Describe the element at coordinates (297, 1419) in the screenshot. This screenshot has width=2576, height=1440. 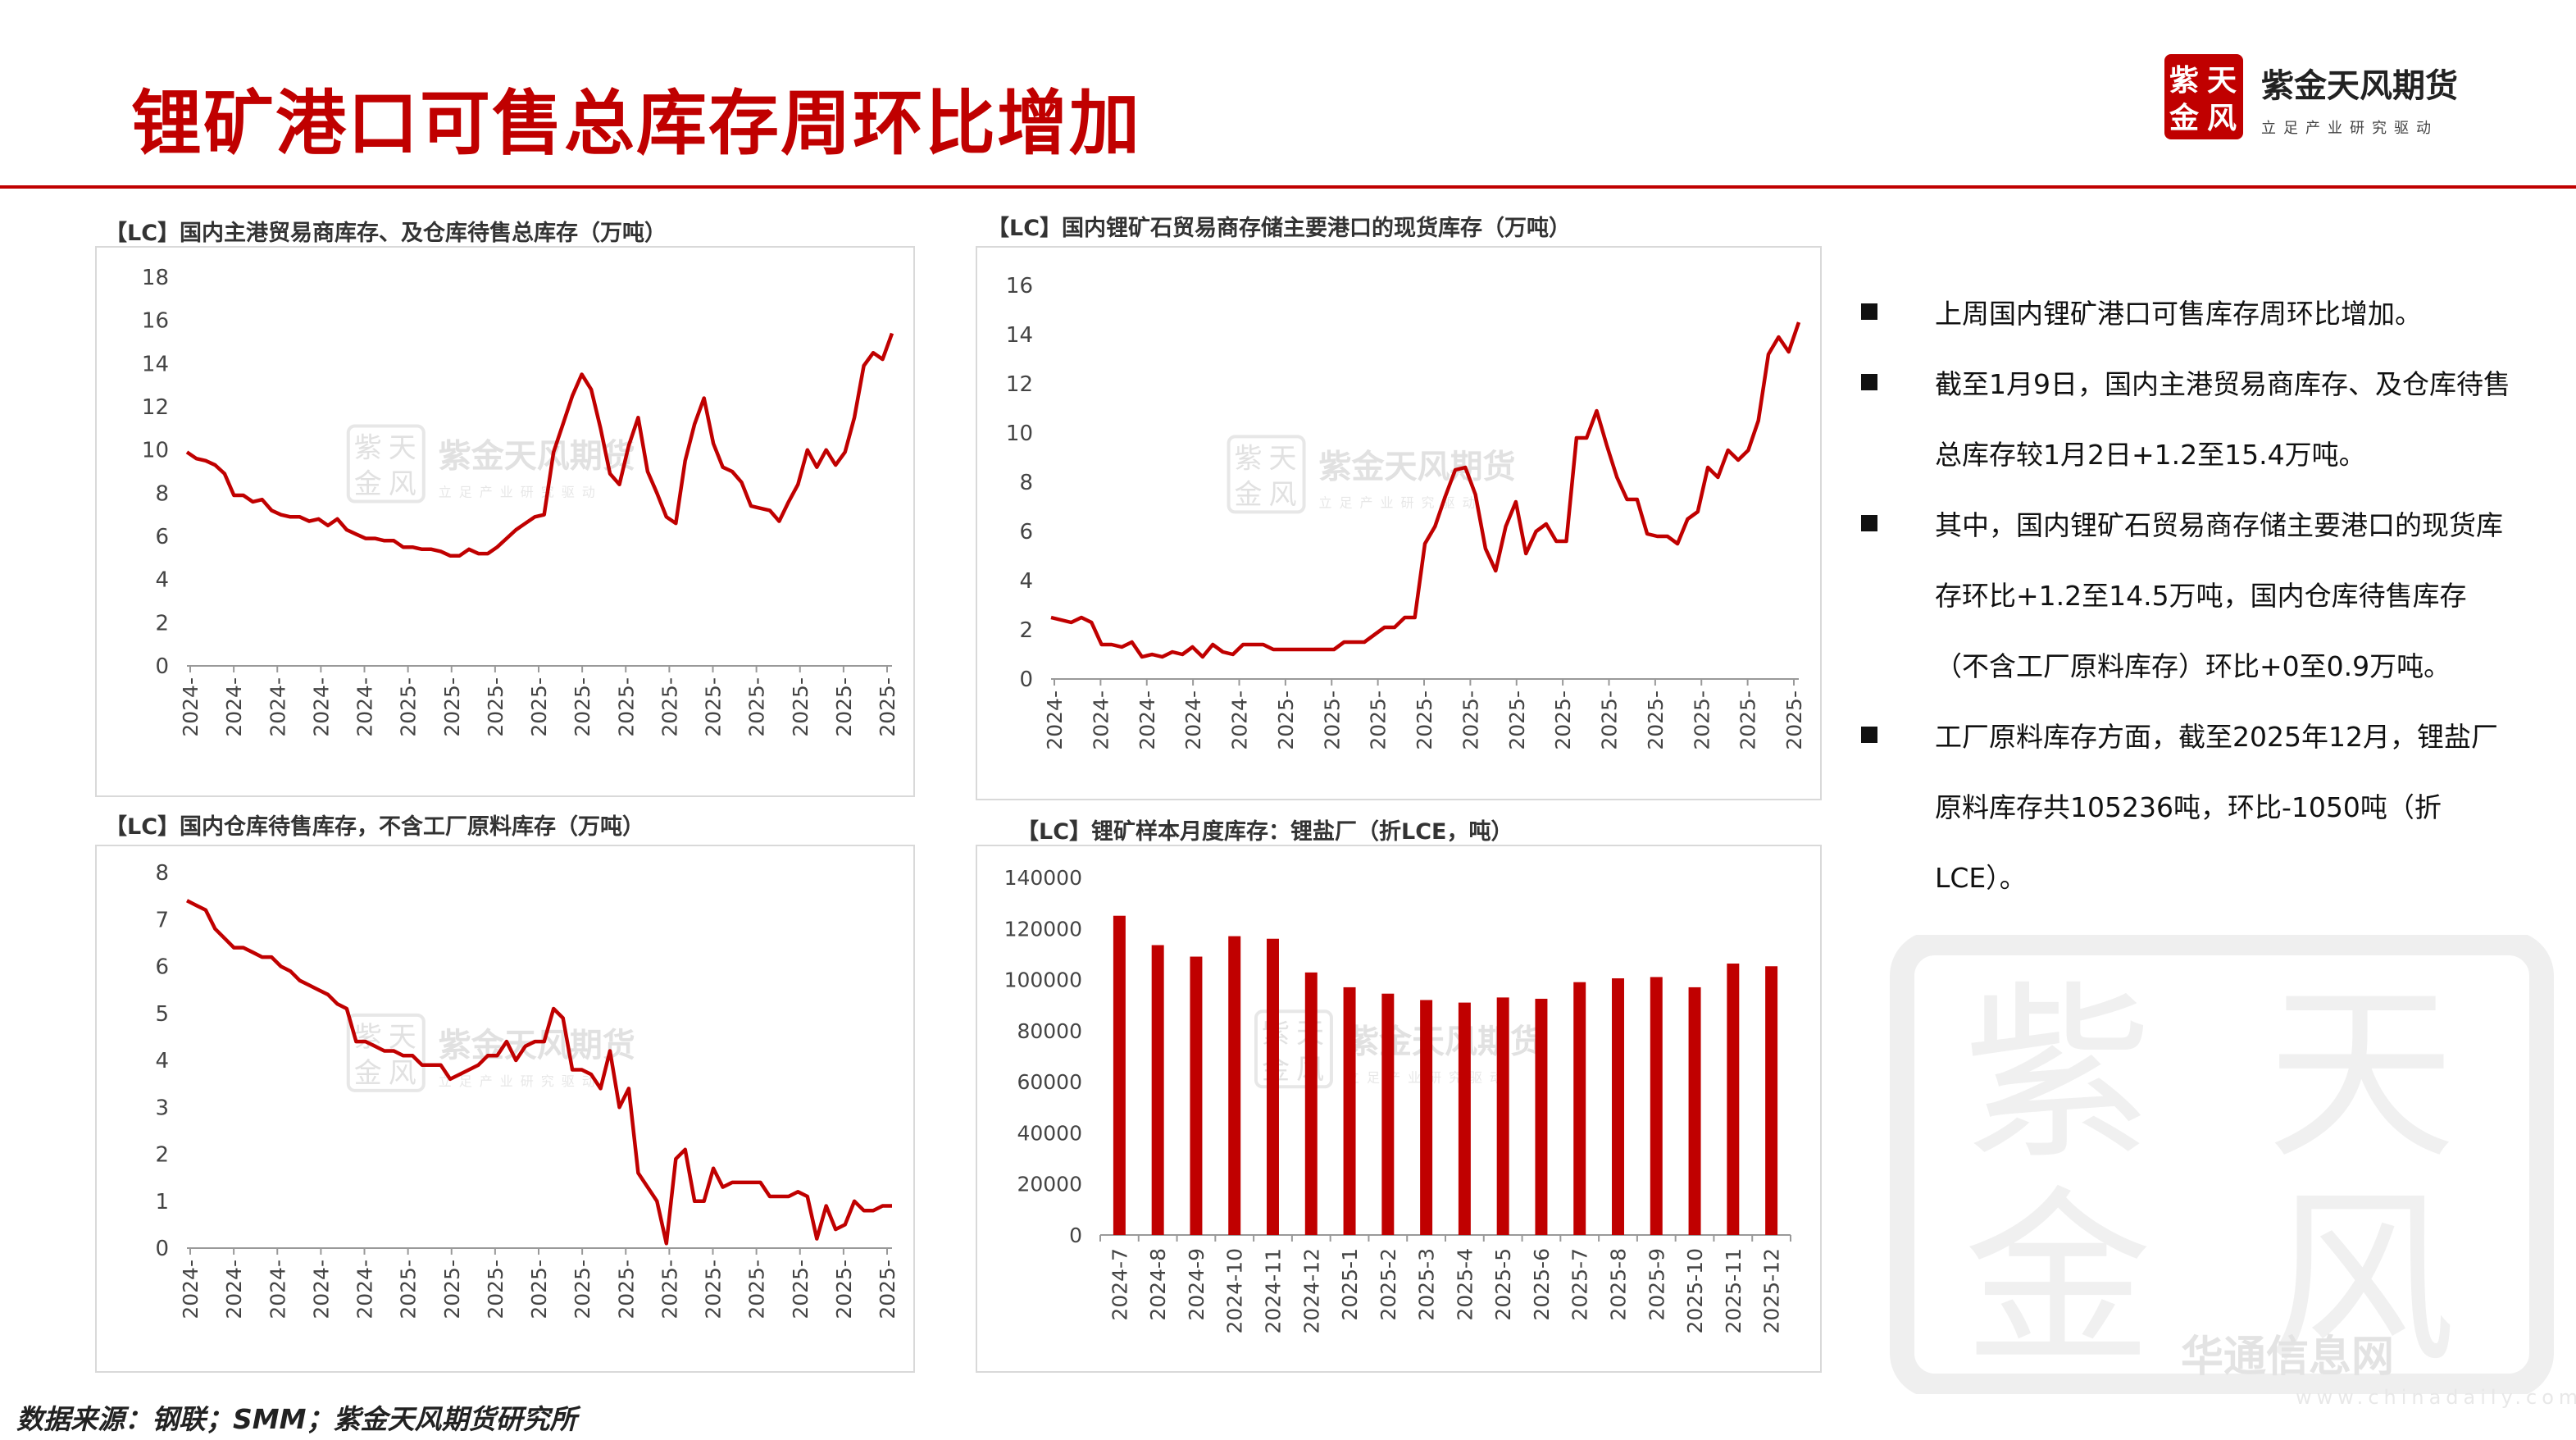
I see `data-source-note: 数据来源：钢联；SMM；紫金天风期货研究所` at that location.